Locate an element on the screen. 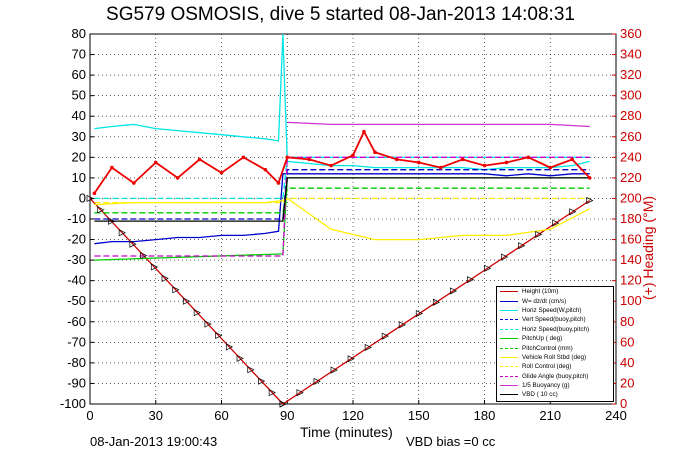 The image size is (681, 454). legend-entry: Horiz Speed(buoy,pitch) is located at coordinates (555, 329).